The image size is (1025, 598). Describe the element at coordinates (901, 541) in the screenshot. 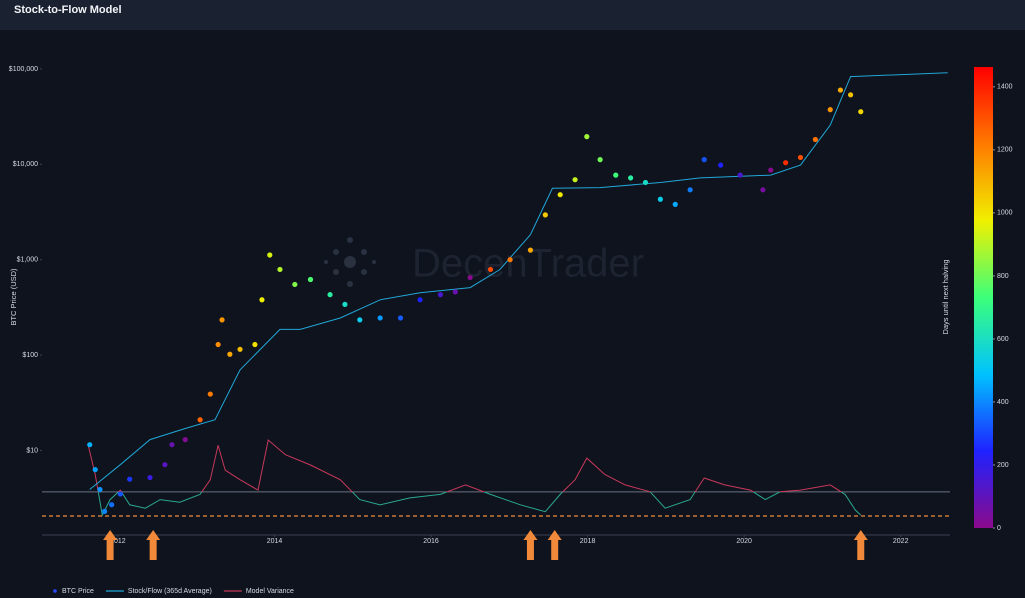

I see `x-tick-label: 2022` at that location.